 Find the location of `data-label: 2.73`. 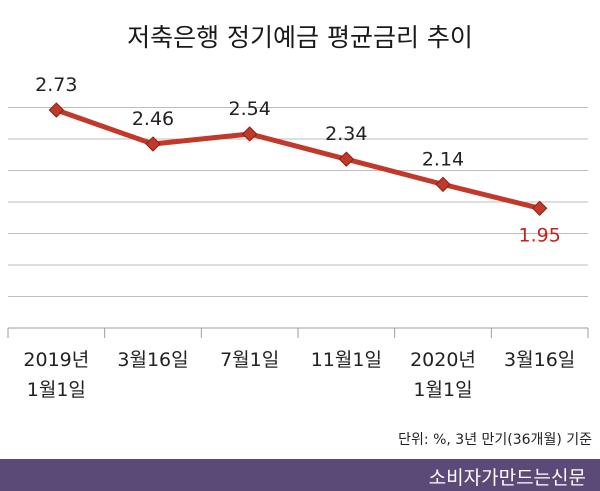

data-label: 2.73 is located at coordinates (56, 85).